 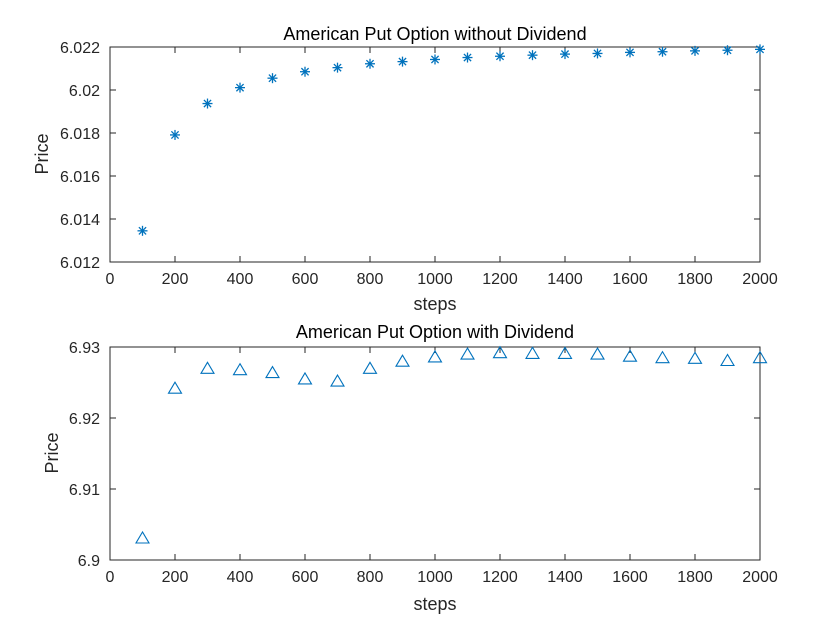 What do you see at coordinates (80, 177) in the screenshot?
I see `y-tick-label: 6.016` at bounding box center [80, 177].